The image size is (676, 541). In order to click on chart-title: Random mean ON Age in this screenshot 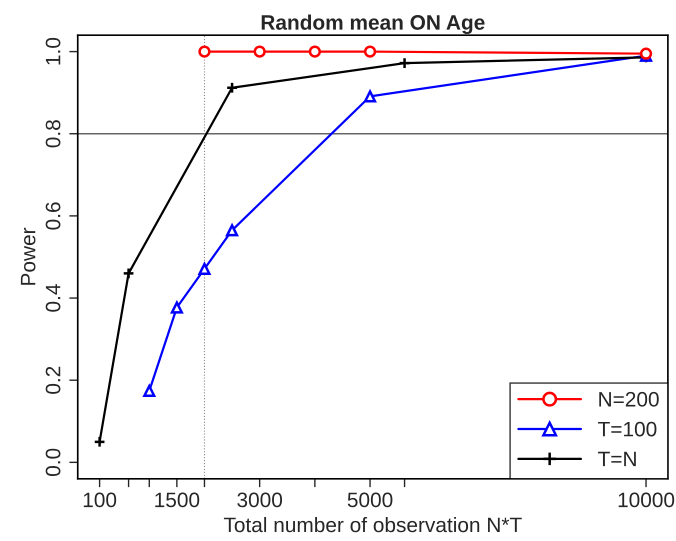, I will do `click(373, 24)`.